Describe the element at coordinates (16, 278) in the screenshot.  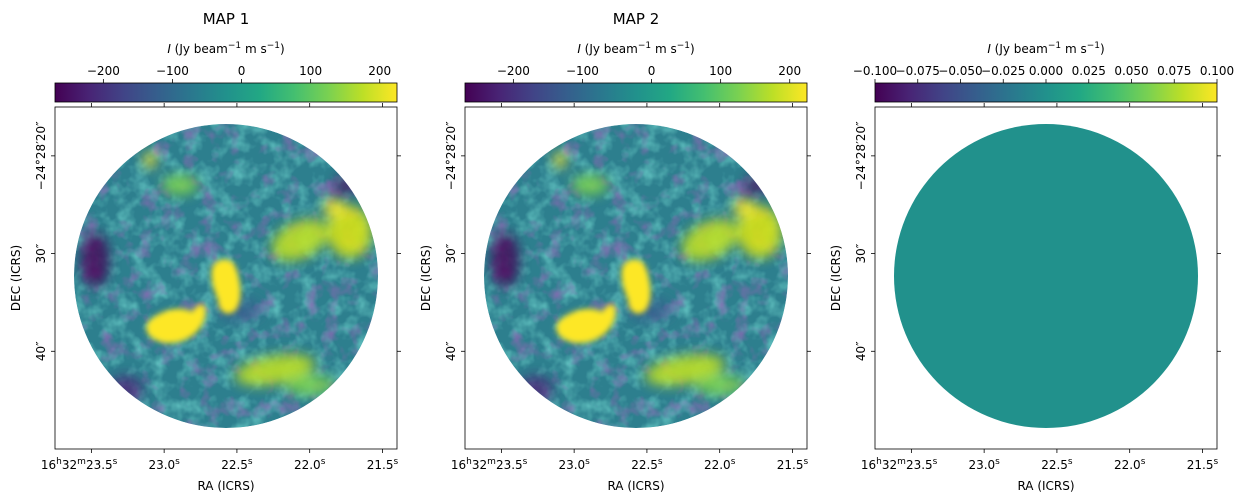
I see `ylabel-1: DEC (ICRS)` at that location.